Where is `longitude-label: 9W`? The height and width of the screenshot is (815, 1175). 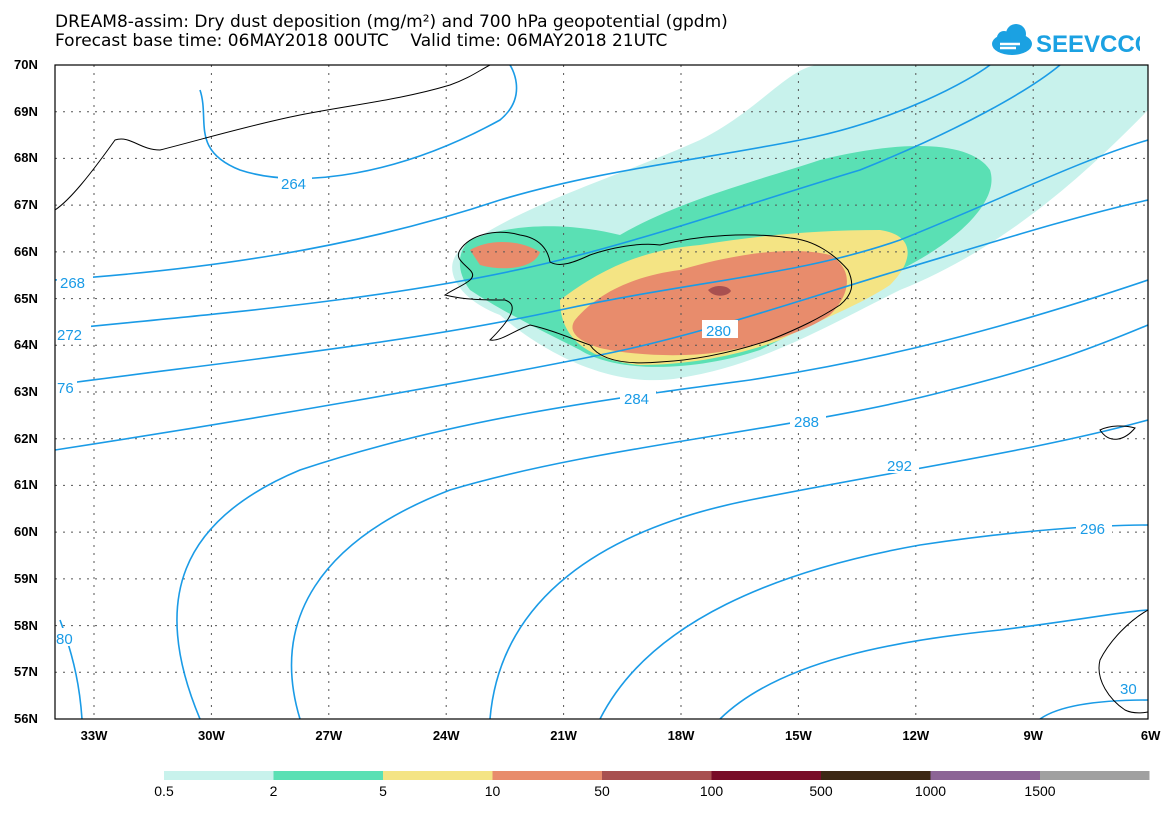
longitude-label: 9W is located at coordinates (1033, 735).